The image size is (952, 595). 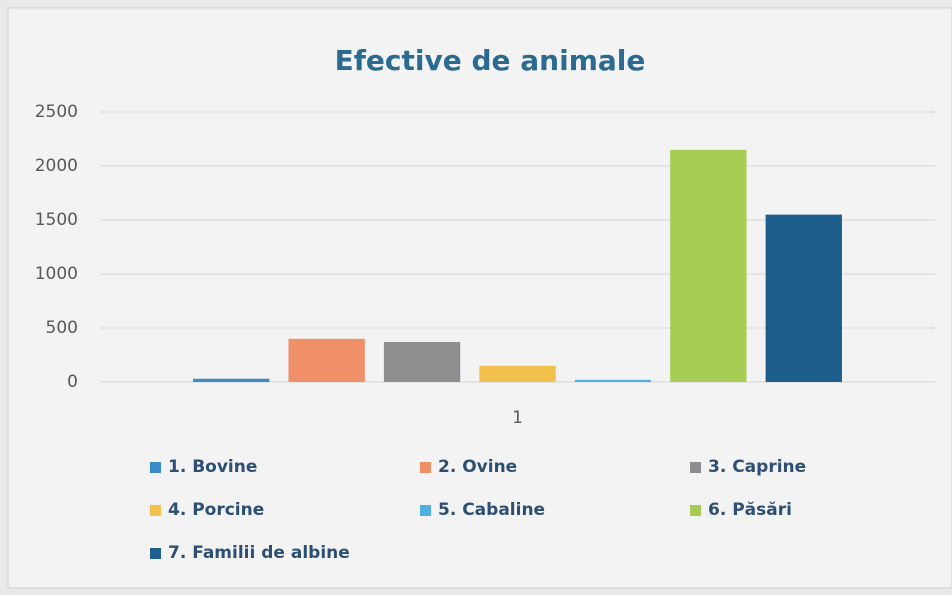 What do you see at coordinates (56, 112) in the screenshot?
I see `y-tick-label: 2500` at bounding box center [56, 112].